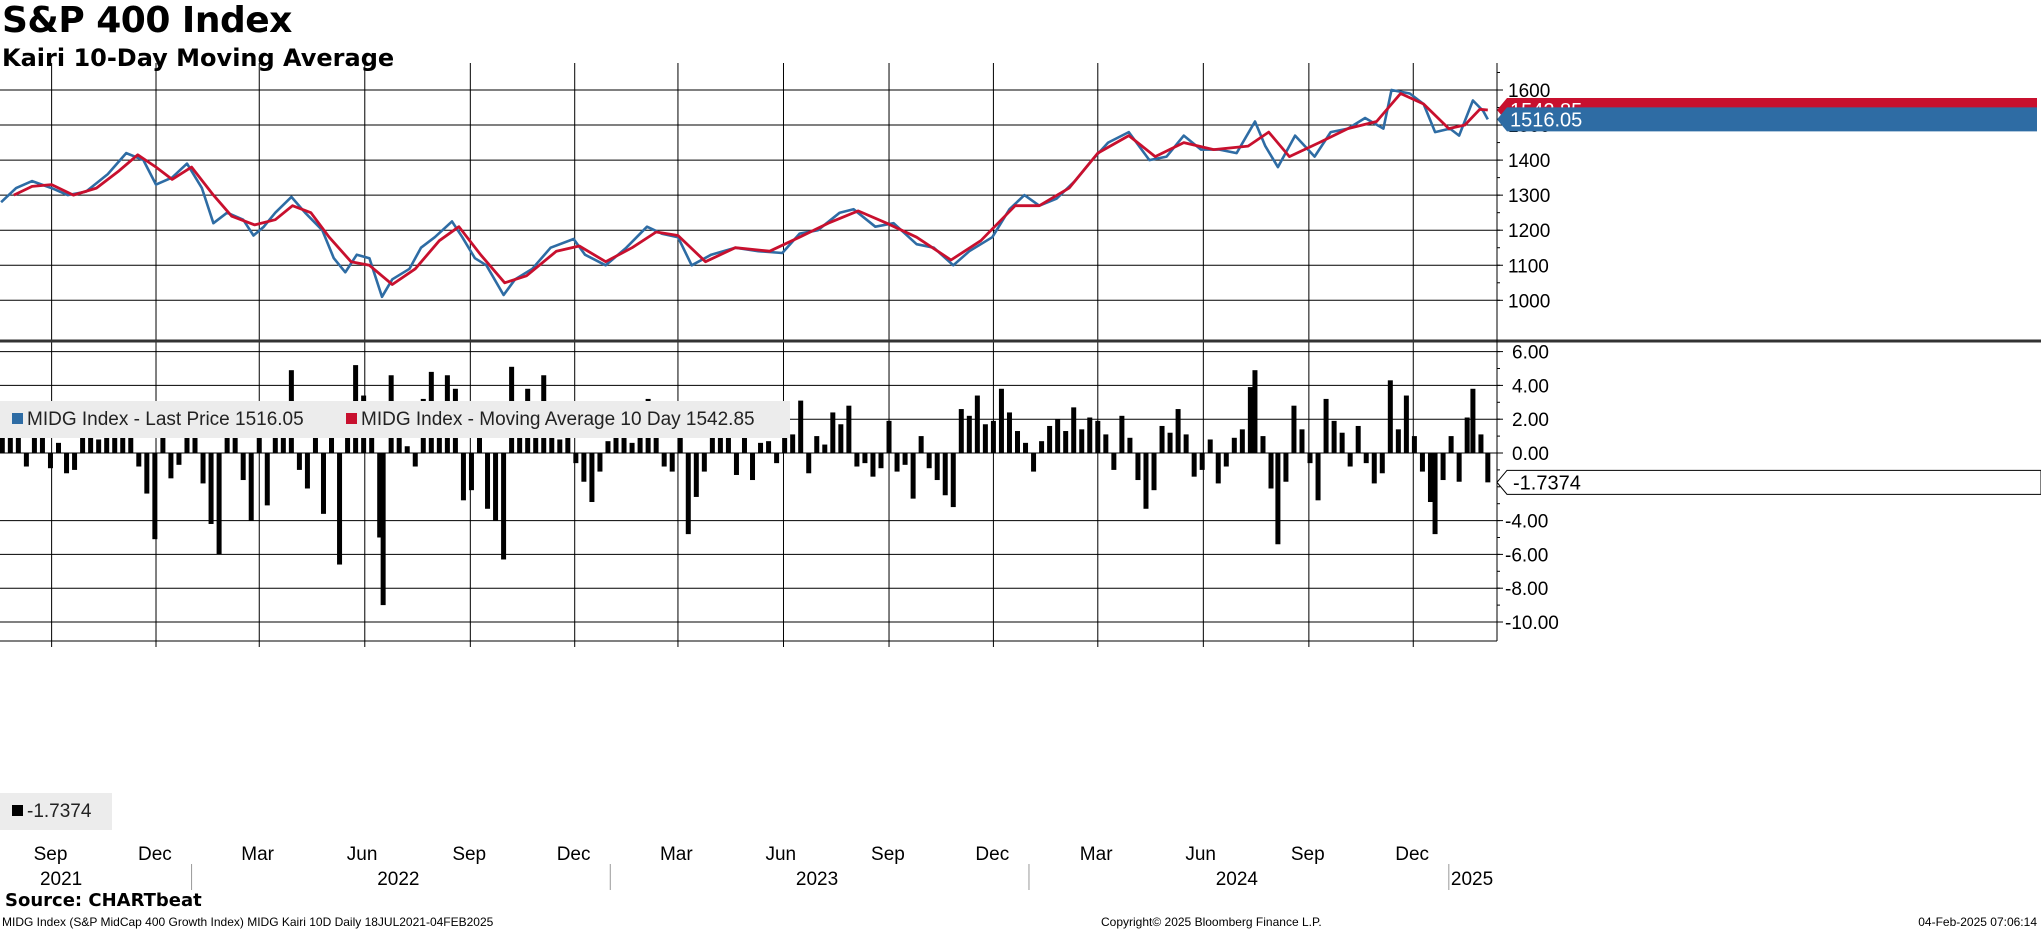 This screenshot has width=2041, height=932. I want to click on upper-tick-label: 1000, so click(1529, 301).